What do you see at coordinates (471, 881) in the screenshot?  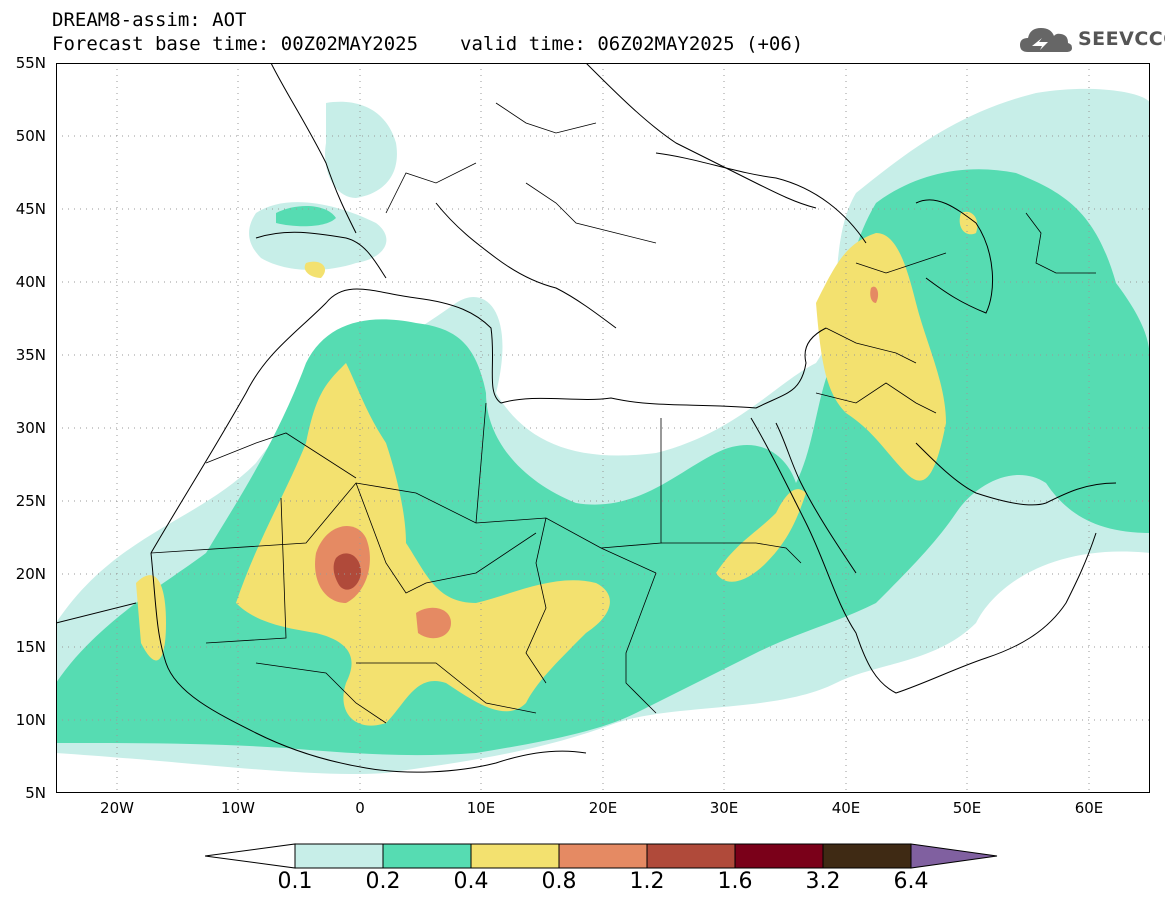 I see `colorbar-label: 0.4` at bounding box center [471, 881].